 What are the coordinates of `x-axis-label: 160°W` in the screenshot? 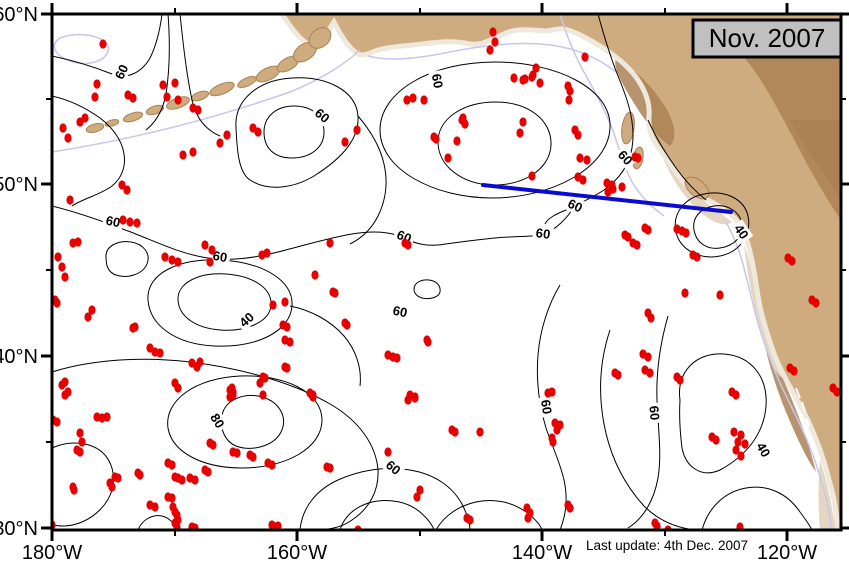 It's located at (297, 552).